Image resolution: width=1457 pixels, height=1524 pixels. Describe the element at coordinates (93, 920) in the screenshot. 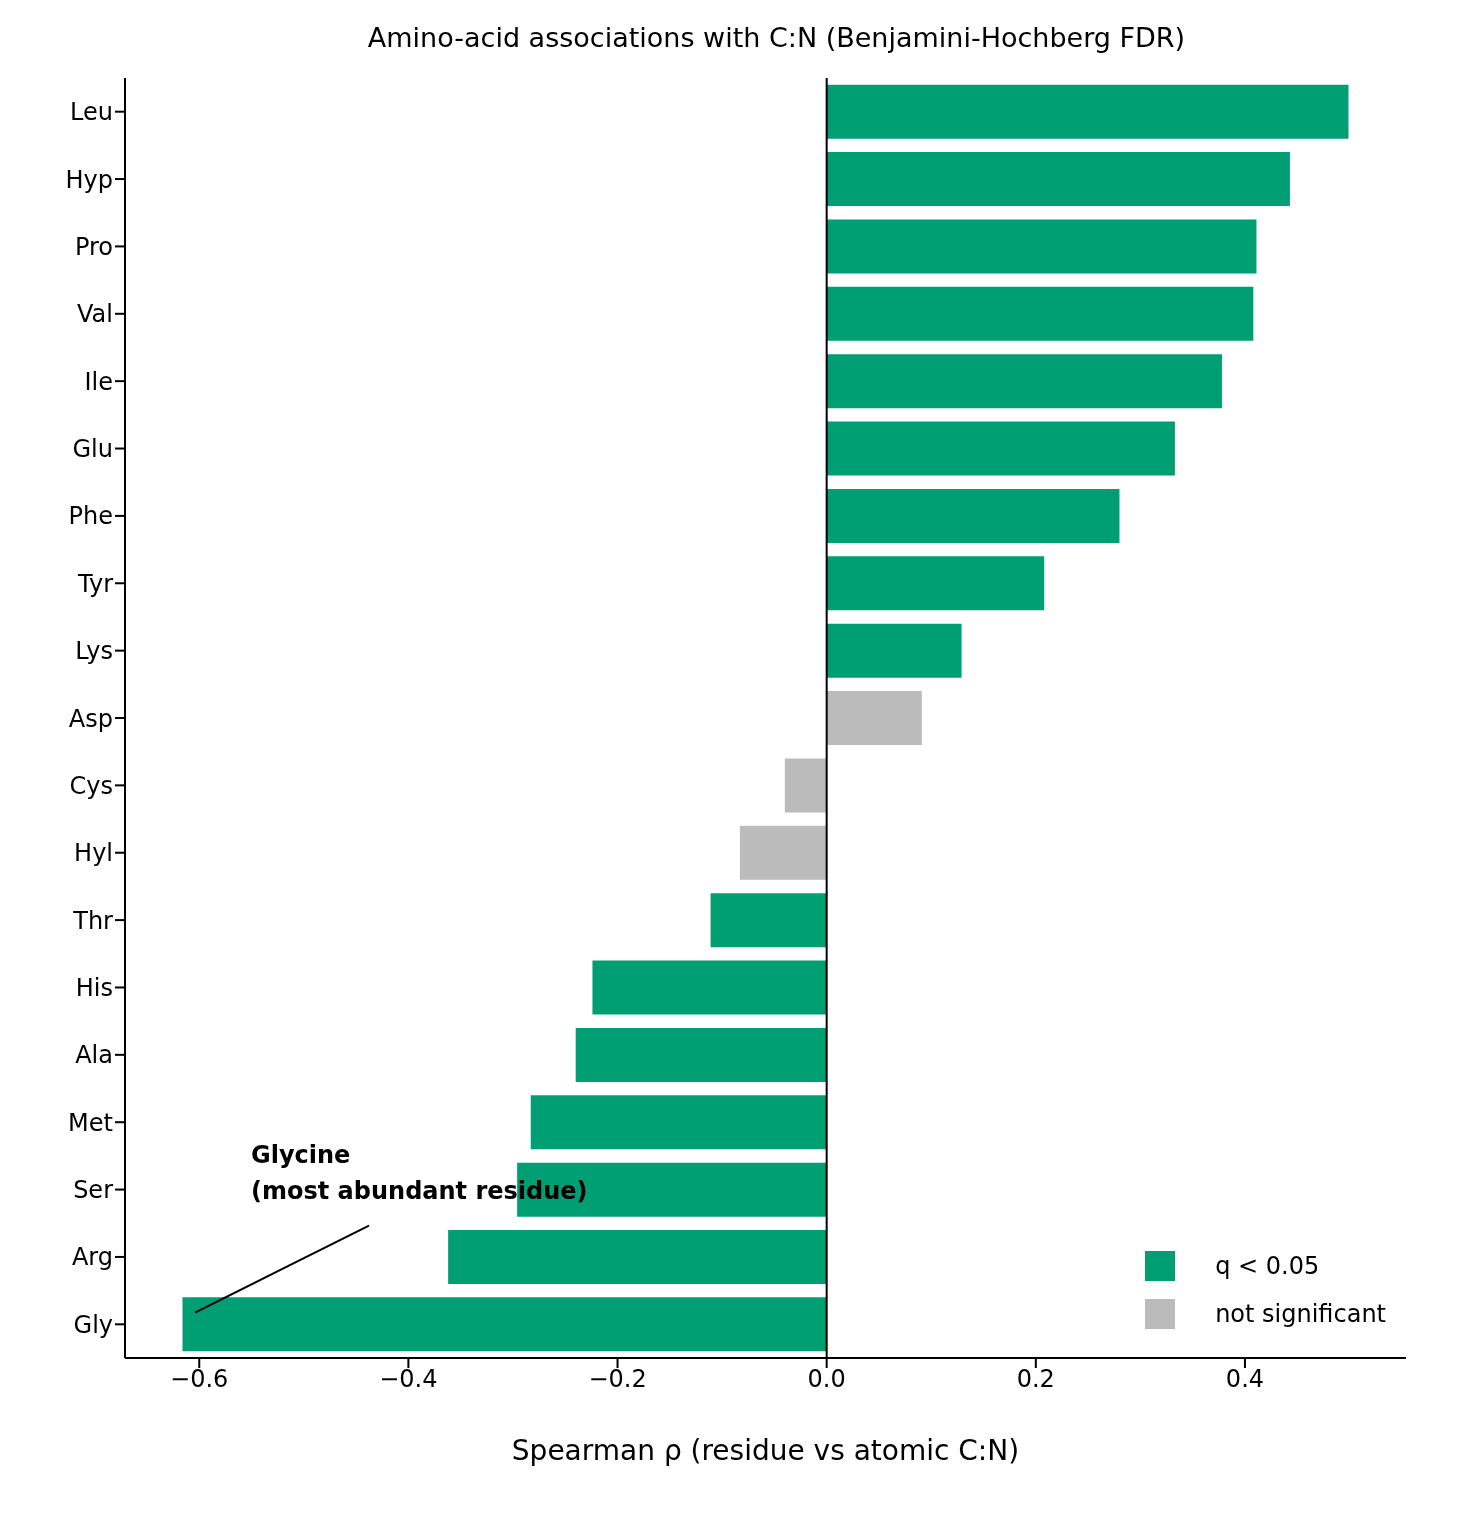

I see `y-tick-label: Thr` at that location.